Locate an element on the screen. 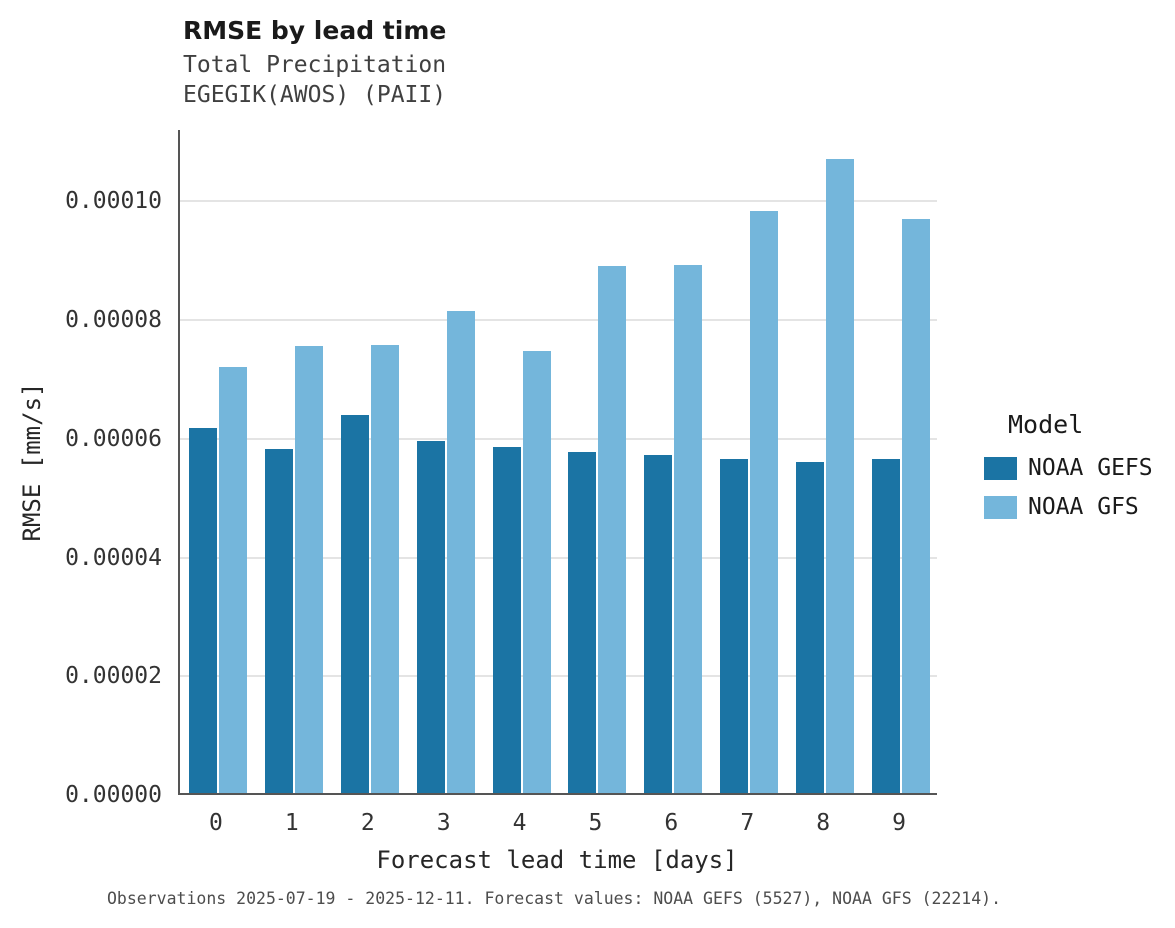 The image size is (1175, 928). legend-item-noaa-gefs: NOAA GEFS is located at coordinates (1068, 468).